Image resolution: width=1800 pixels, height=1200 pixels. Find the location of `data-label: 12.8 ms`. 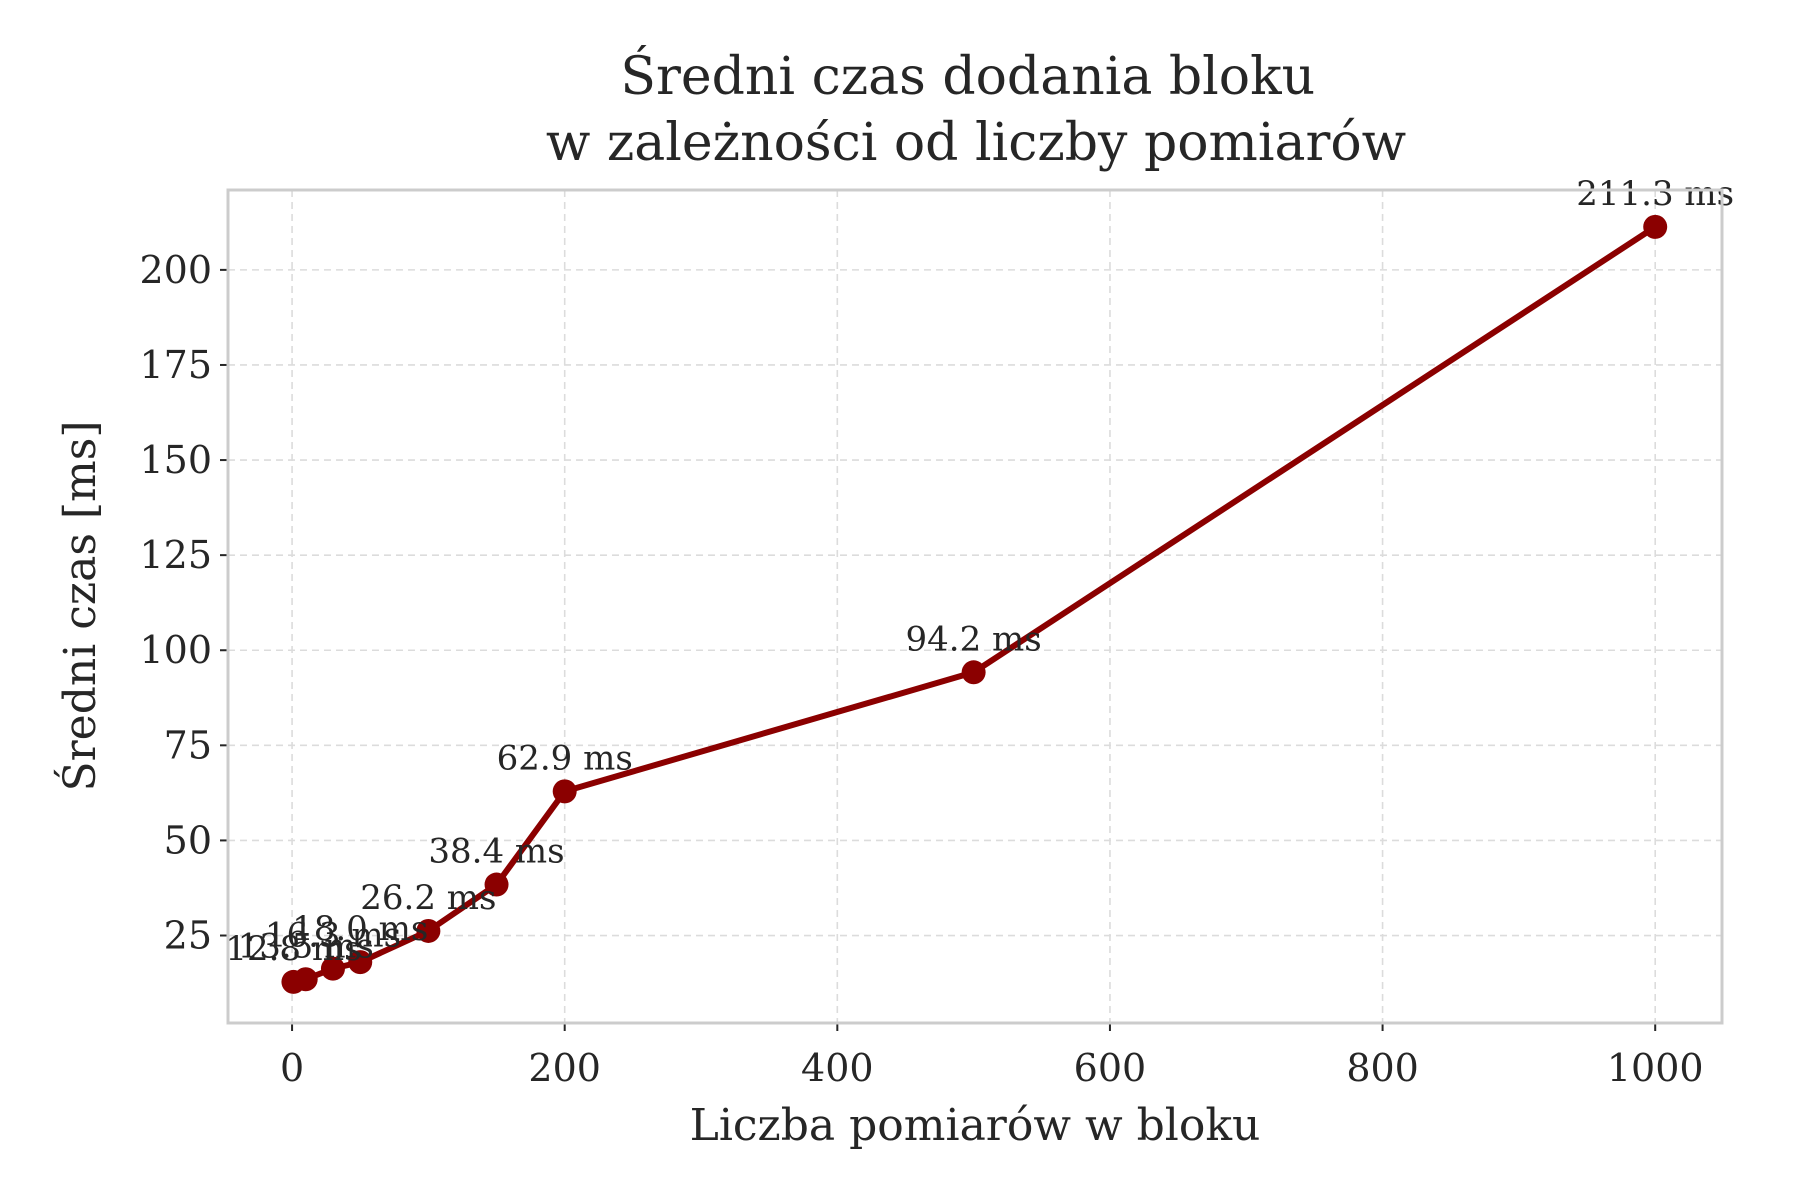

data-label: 12.8 ms is located at coordinates (293, 949).